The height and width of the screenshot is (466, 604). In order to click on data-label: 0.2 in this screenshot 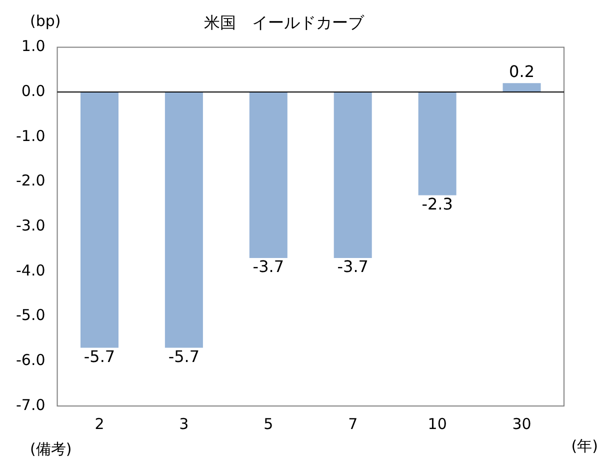, I will do `click(521, 72)`.